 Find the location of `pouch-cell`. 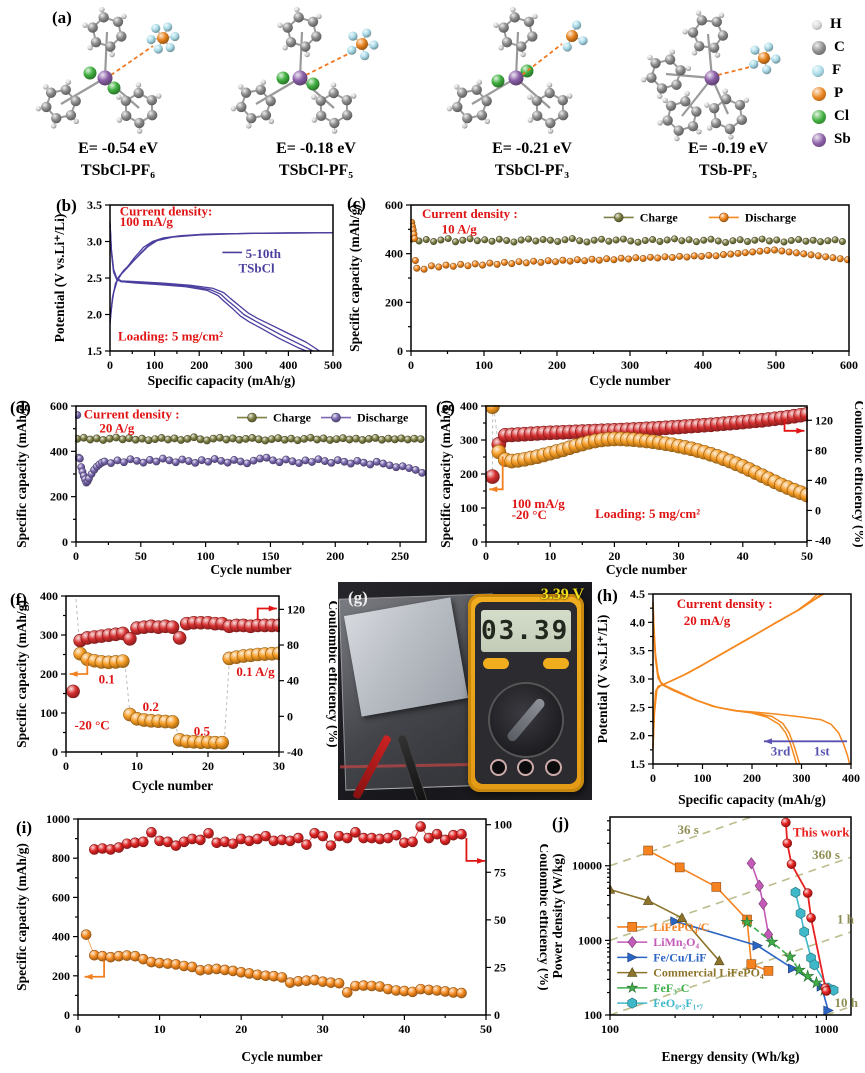

pouch-cell is located at coordinates (406, 657).